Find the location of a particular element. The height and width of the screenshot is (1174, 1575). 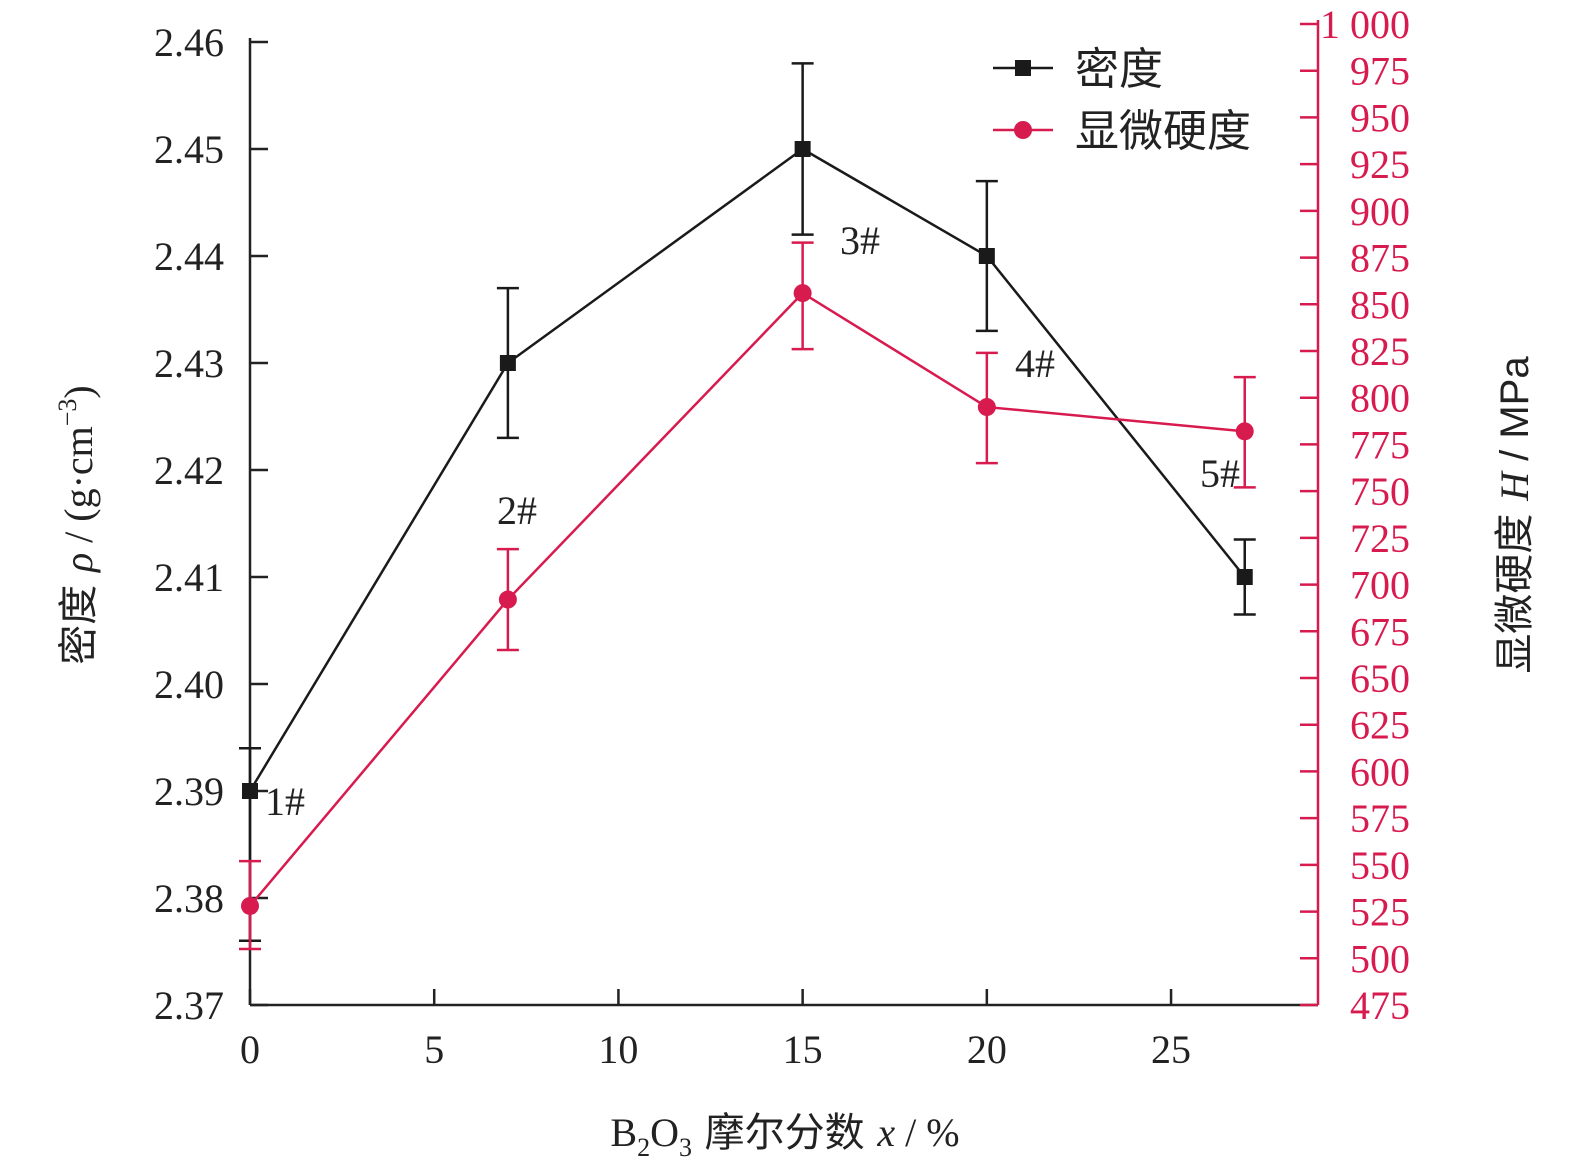

x-tick-label: 15 is located at coordinates (803, 1049).